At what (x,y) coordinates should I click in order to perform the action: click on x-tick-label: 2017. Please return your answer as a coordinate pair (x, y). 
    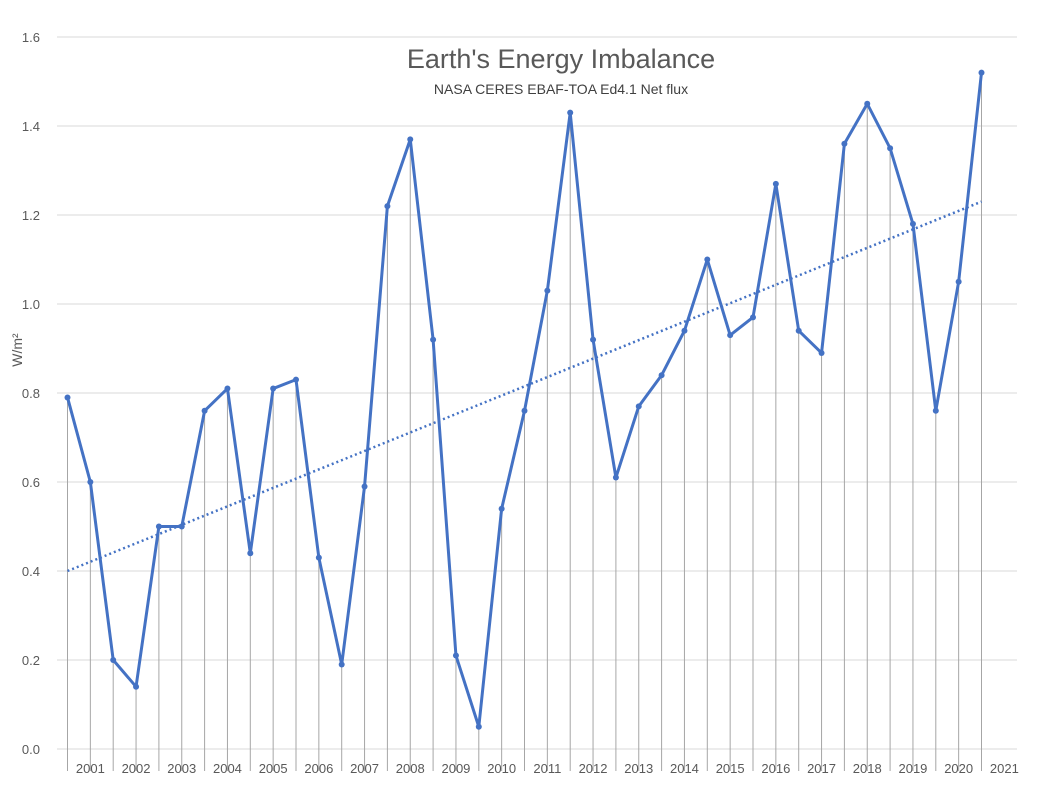
    Looking at the image, I should click on (821, 768).